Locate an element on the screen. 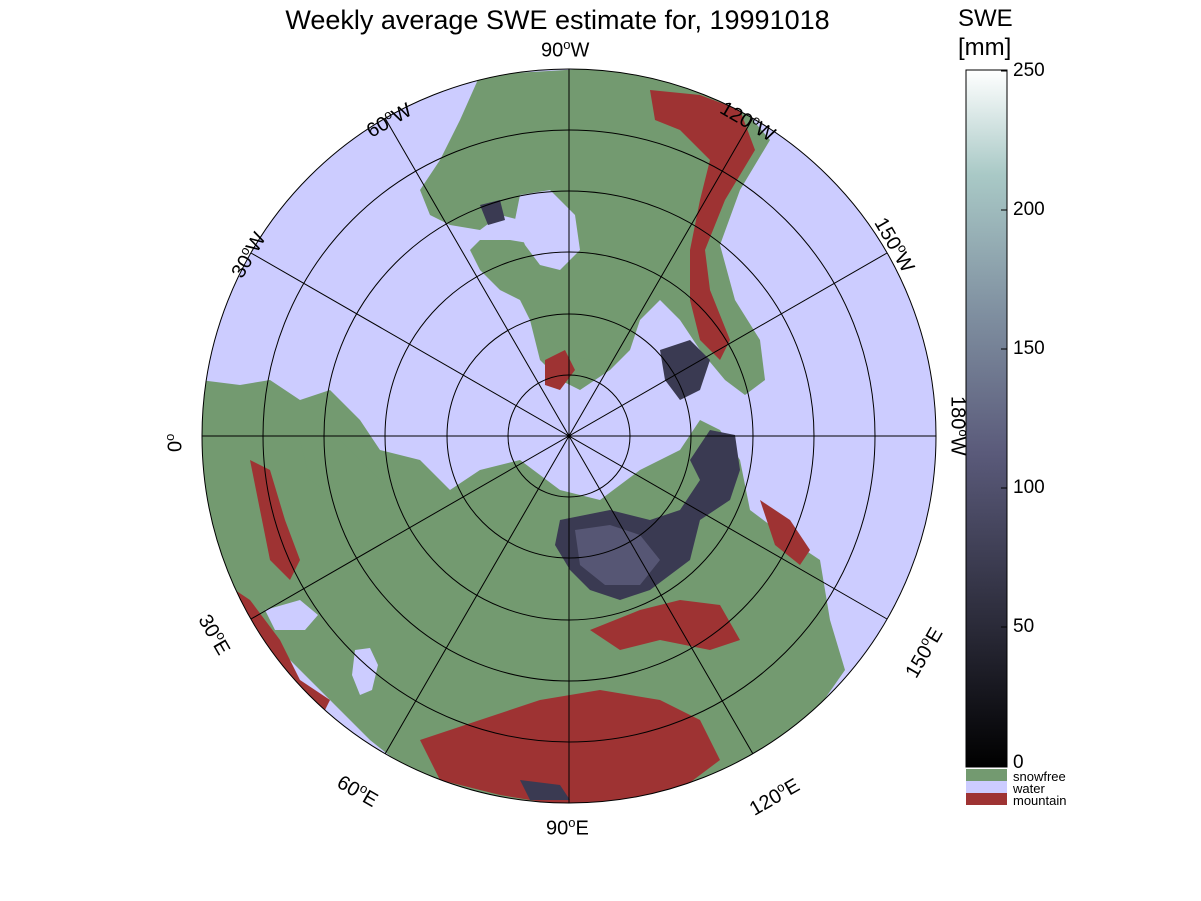 This screenshot has width=1201, height=901. colorbar-tick-250: 250 is located at coordinates (1029, 70).